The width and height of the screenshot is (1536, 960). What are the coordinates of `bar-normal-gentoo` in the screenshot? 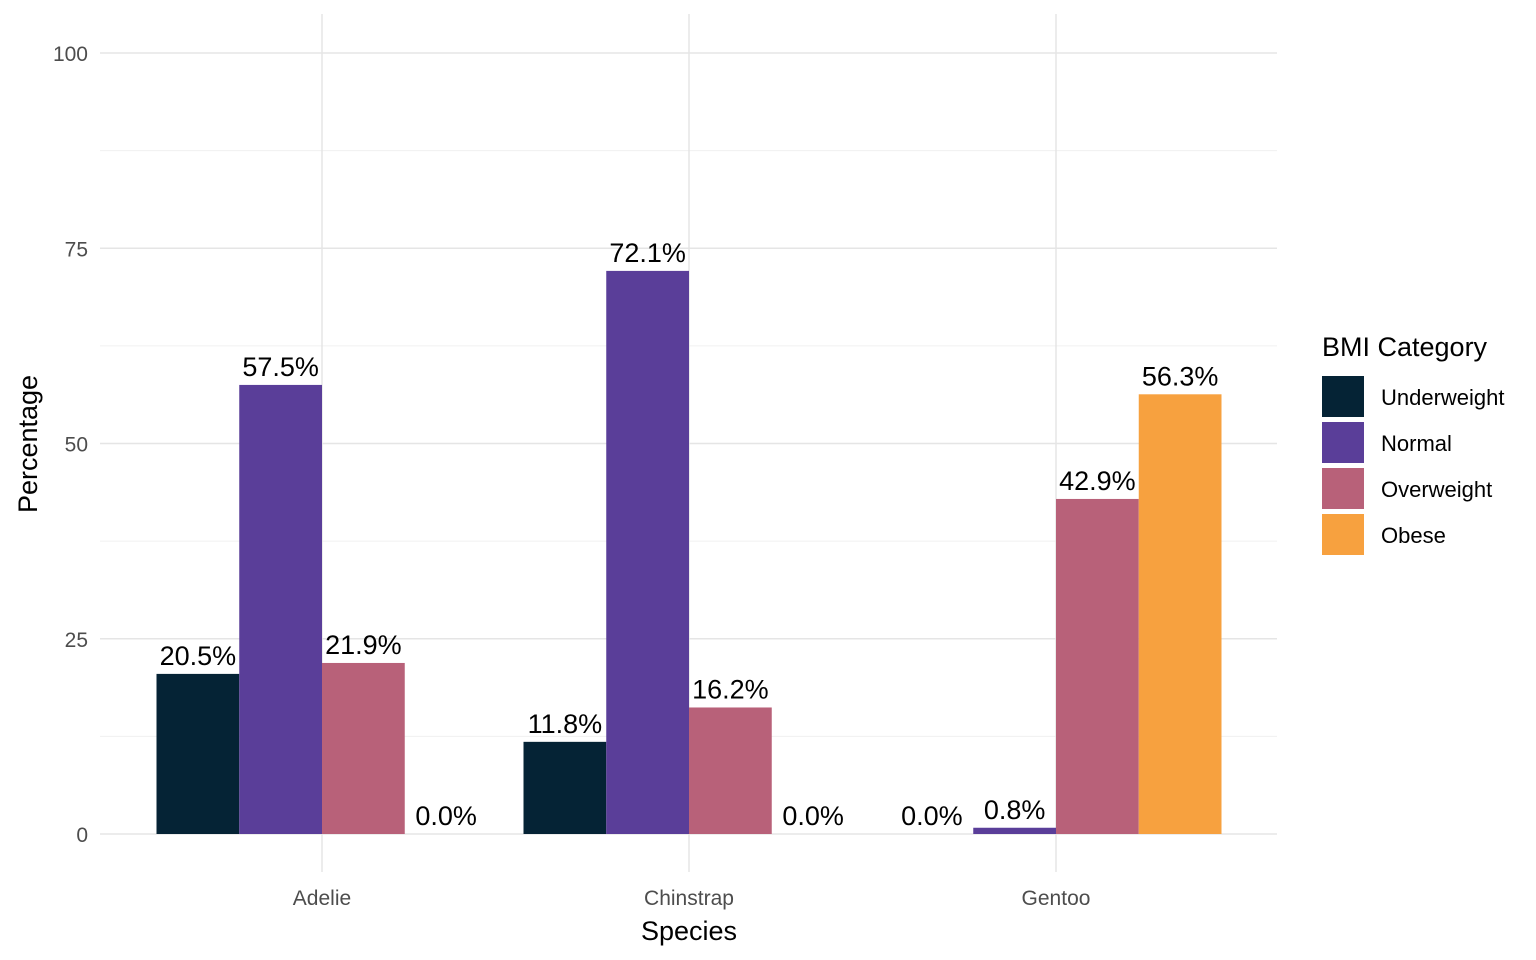 It's located at (1014, 830).